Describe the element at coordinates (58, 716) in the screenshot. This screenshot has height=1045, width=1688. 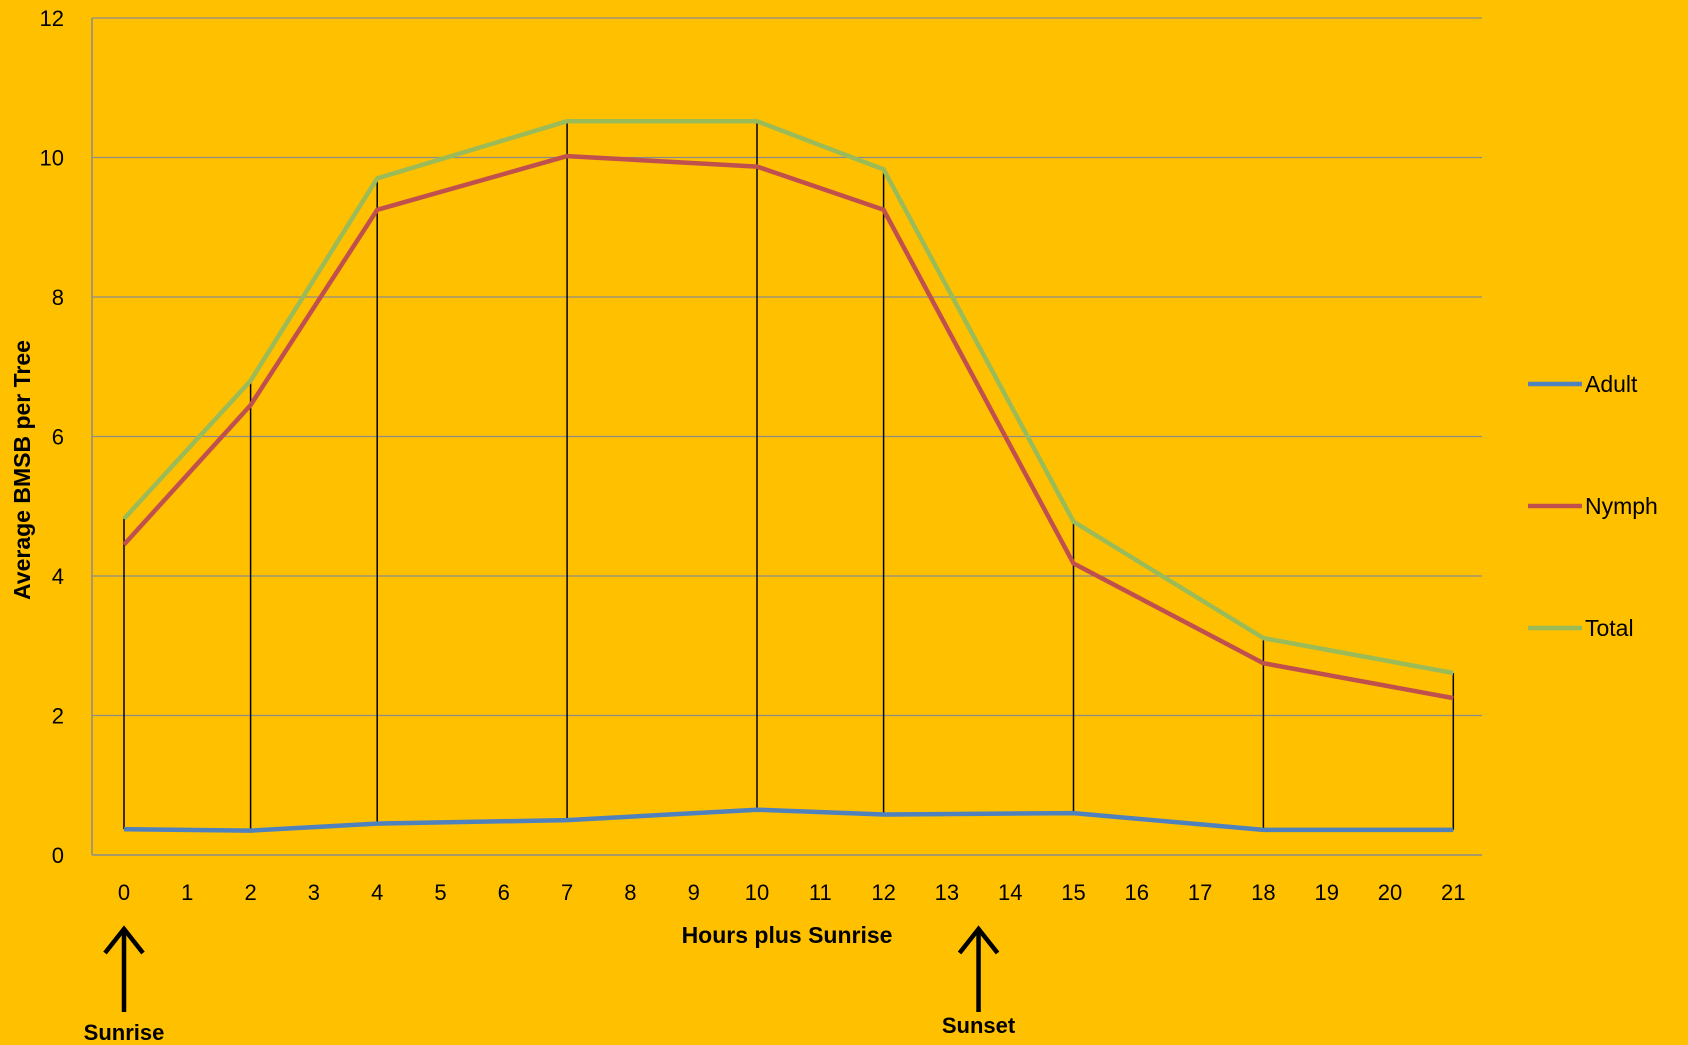
I see `y-tick-label: 2` at that location.